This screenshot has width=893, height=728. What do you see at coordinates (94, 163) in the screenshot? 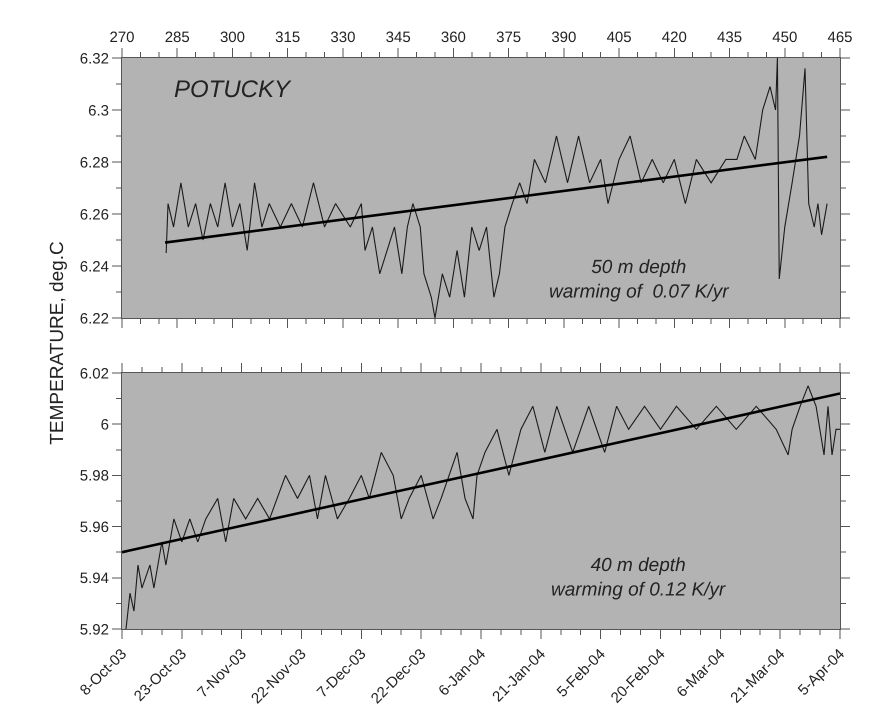
I see `y-tick-label: 6.28` at bounding box center [94, 163].